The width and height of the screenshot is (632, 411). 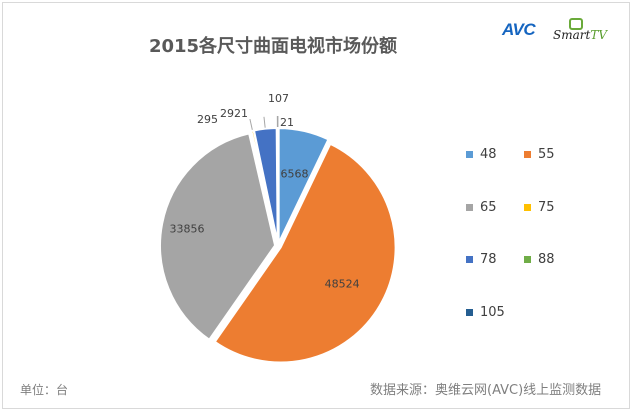 I want to click on smart-tv-logo-tv: TV, so click(x=598, y=35).